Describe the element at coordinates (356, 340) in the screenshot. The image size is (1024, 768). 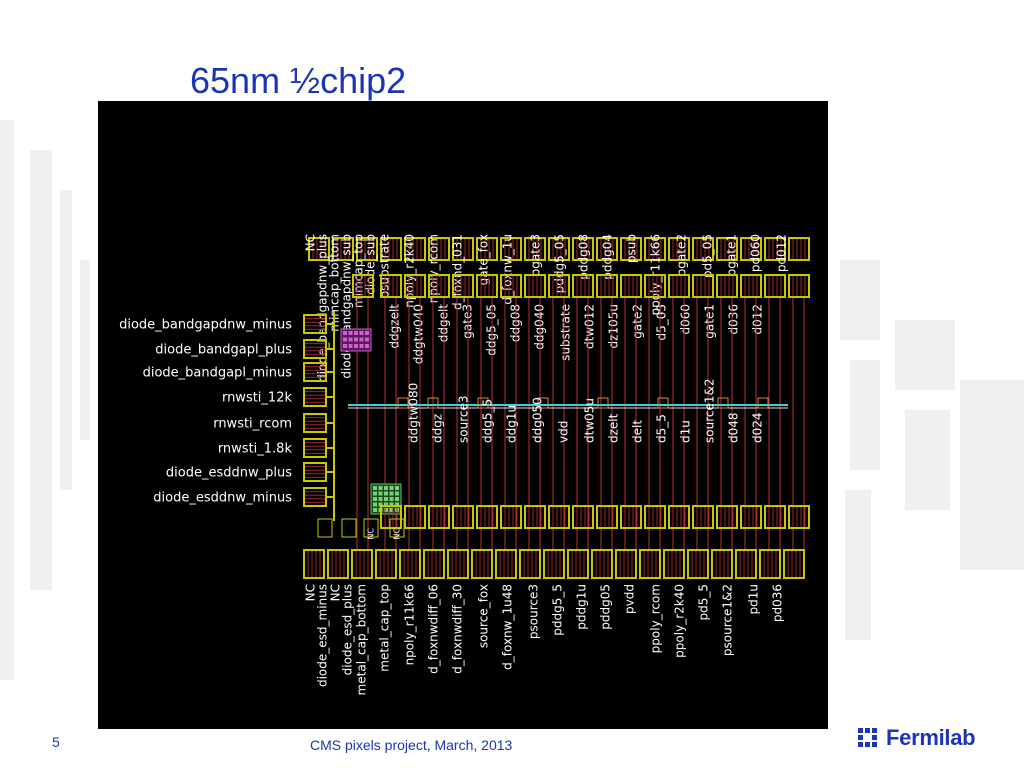
I see `bandgap-device-array` at that location.